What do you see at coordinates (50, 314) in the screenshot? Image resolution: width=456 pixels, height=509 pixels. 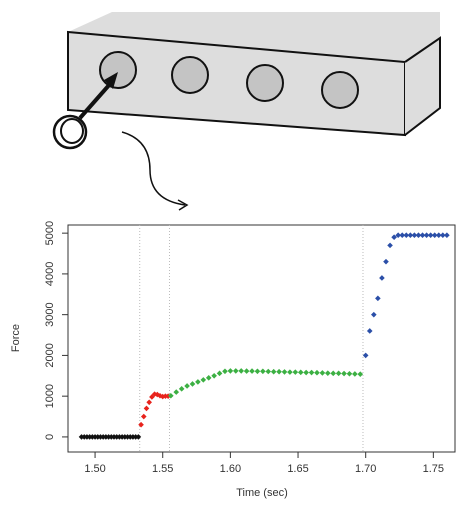 I see `y-tick-label: 3000` at bounding box center [50, 314].